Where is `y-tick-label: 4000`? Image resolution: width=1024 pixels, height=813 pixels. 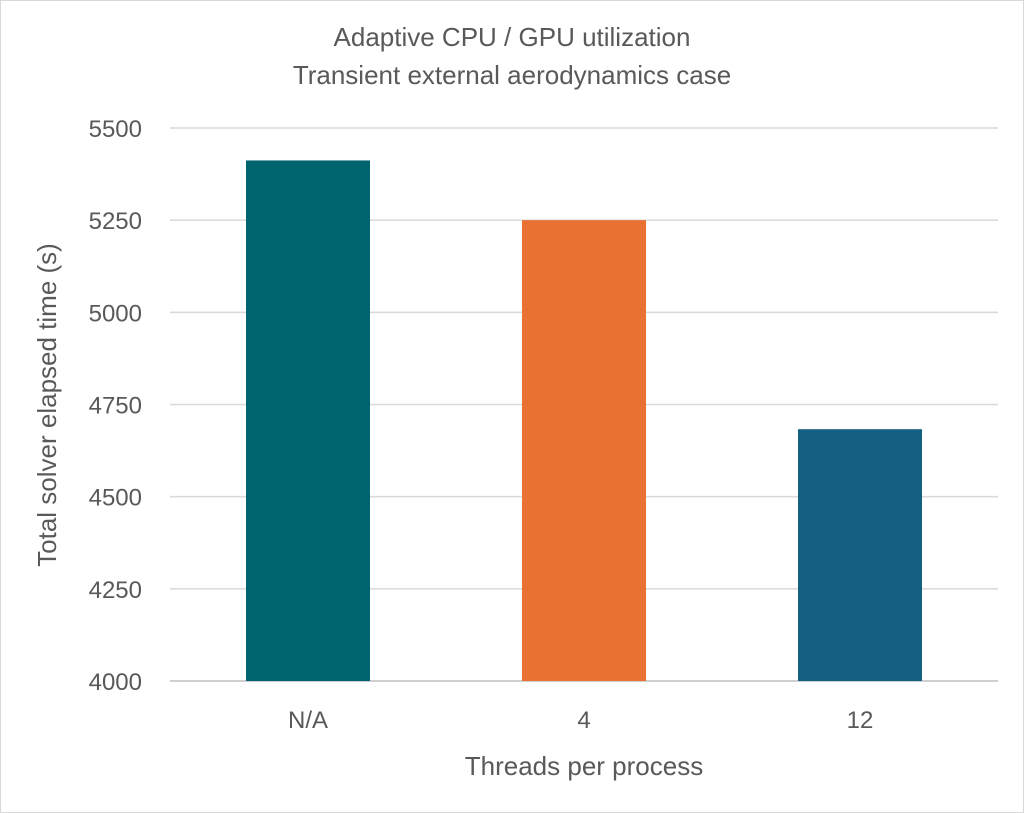
y-tick-label: 4000 is located at coordinates (115, 682).